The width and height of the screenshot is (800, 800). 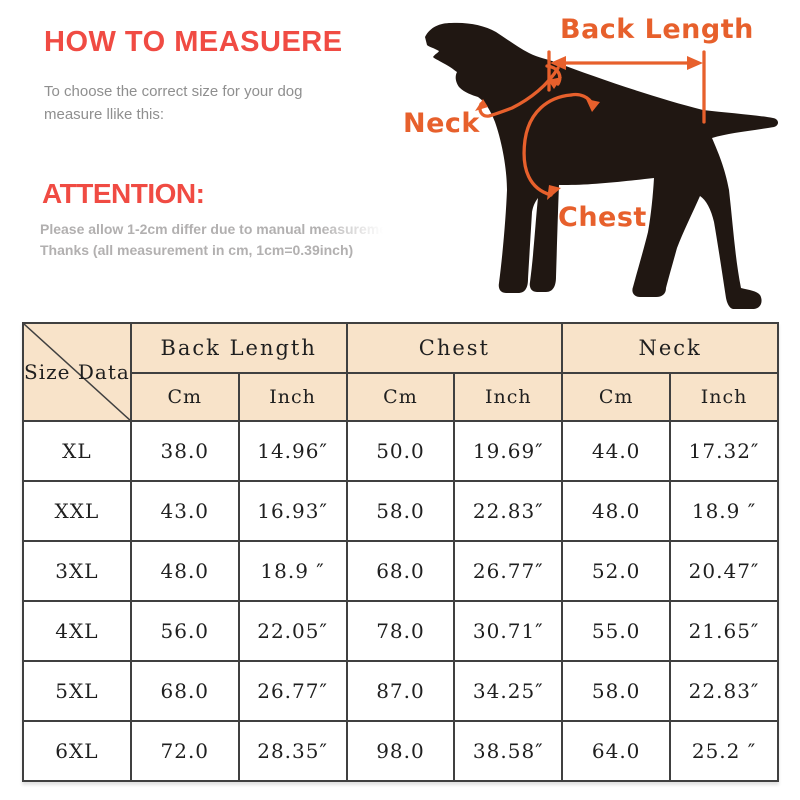 What do you see at coordinates (518, 94) in the screenshot?
I see `neck-arrowheads` at bounding box center [518, 94].